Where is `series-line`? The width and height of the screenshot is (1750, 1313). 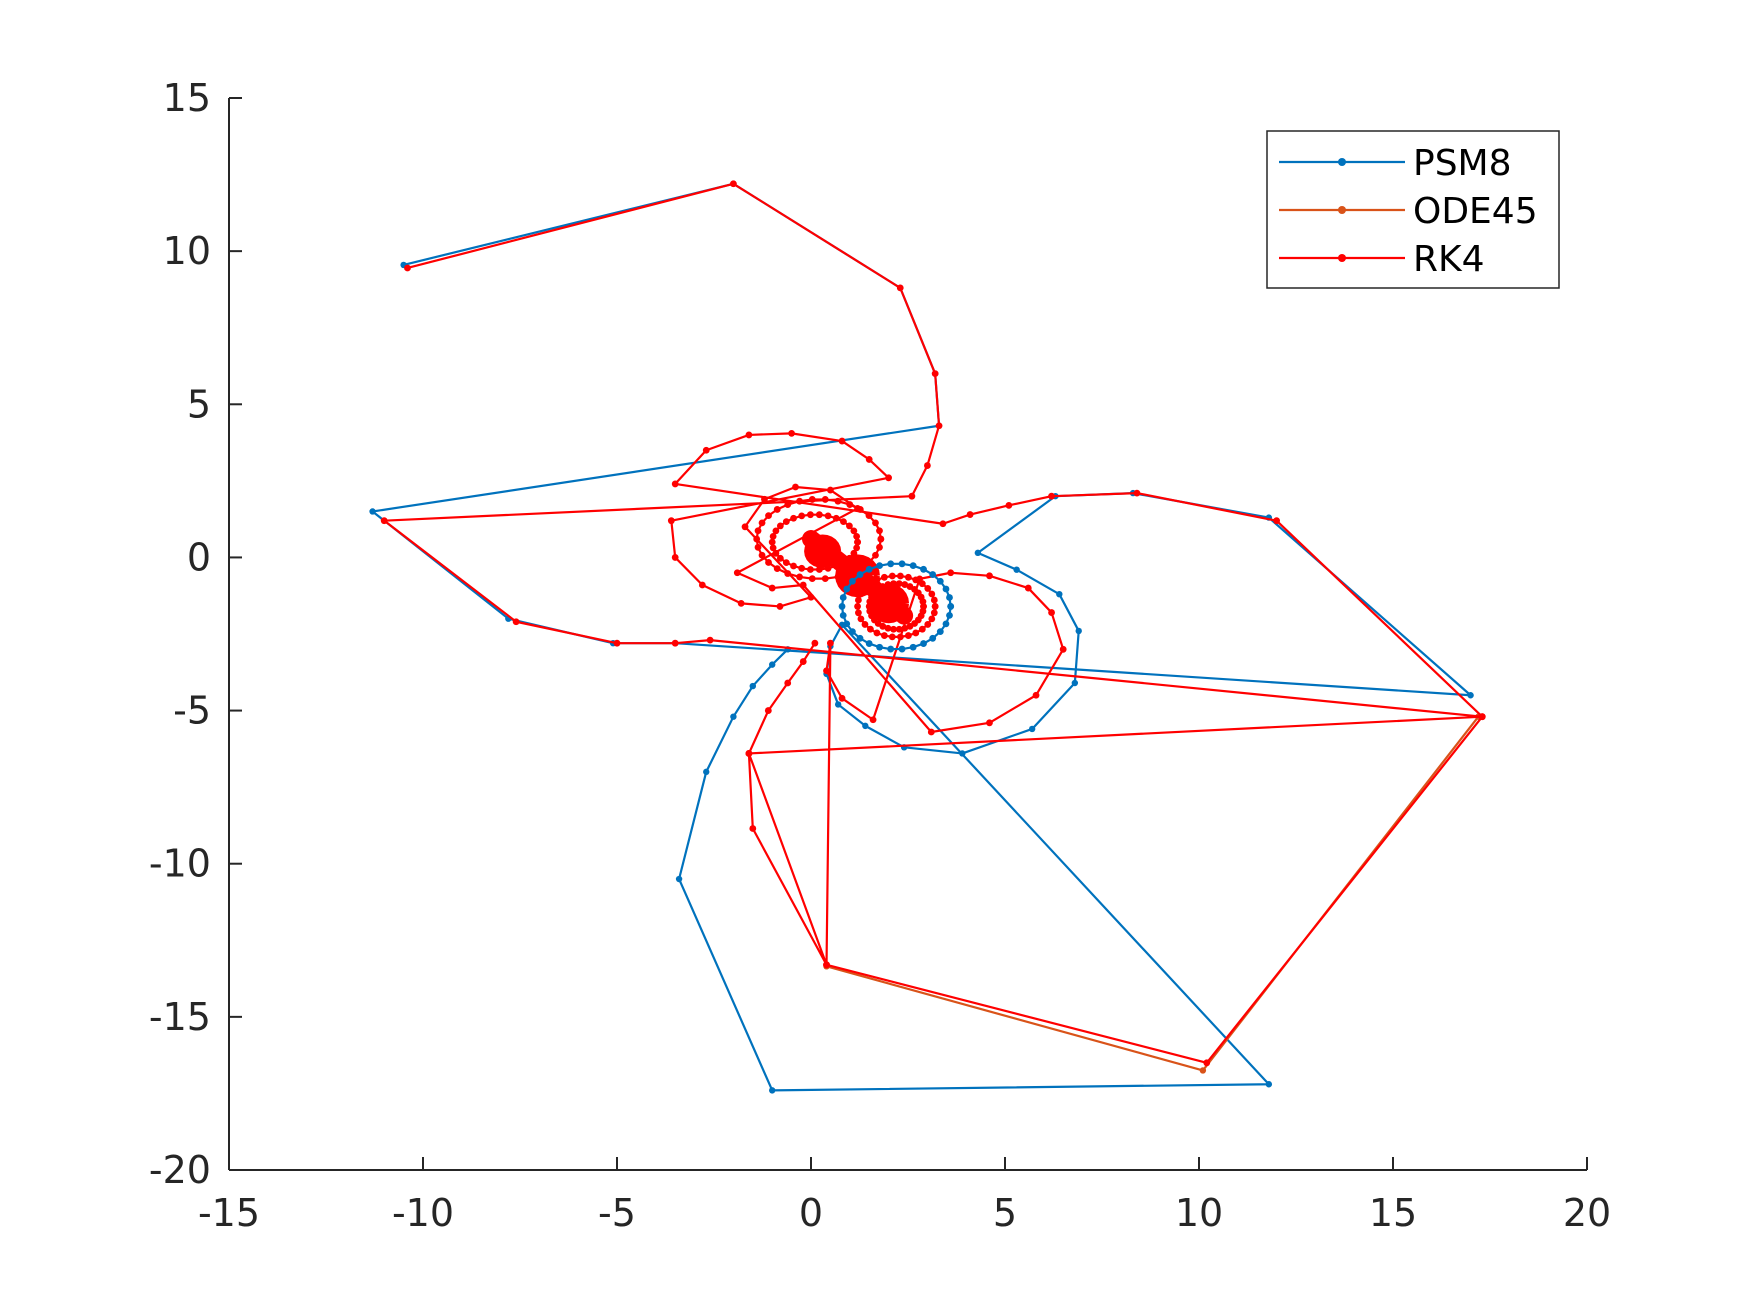 series-line is located at coordinates (1153, 894).